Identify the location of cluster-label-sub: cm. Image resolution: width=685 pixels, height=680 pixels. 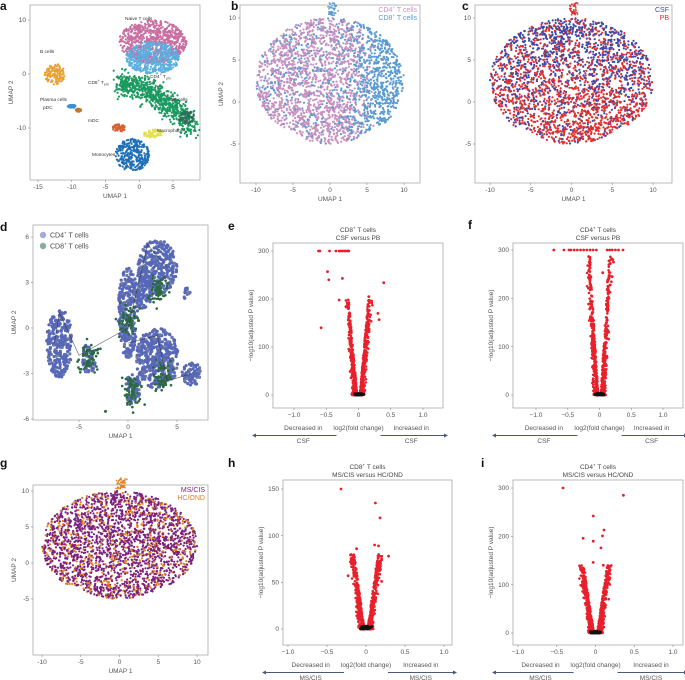
(168, 79).